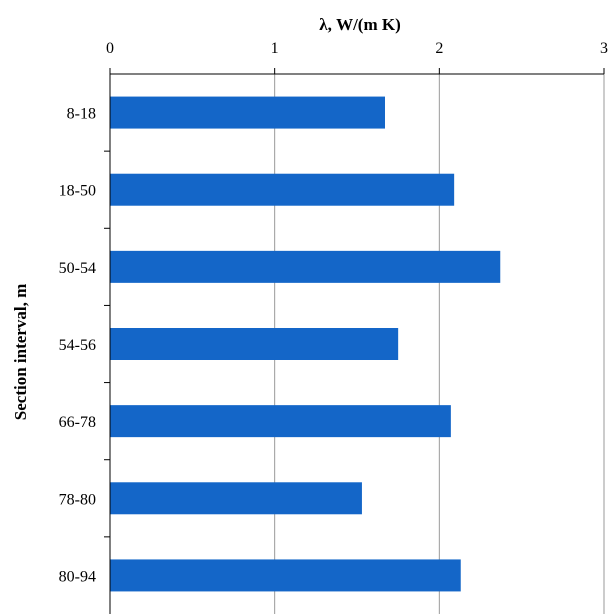 The image size is (612, 614). I want to click on x-tick-label: 3, so click(604, 48).